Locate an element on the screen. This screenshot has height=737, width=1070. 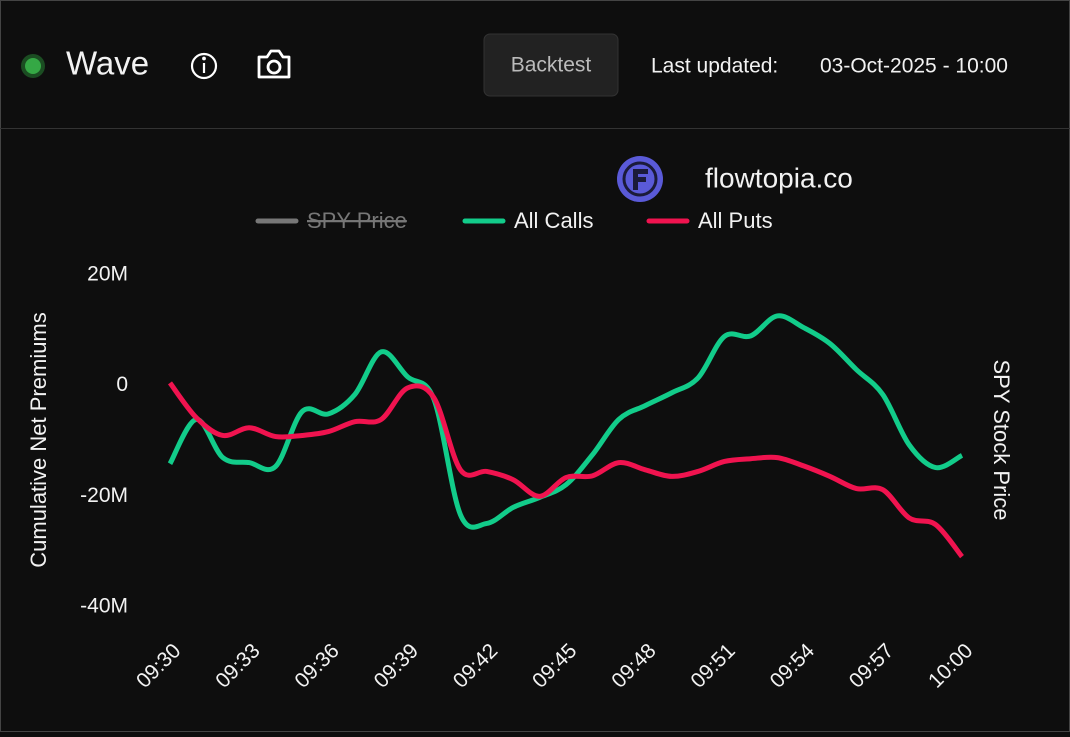
brand-name: flowtopia.co is located at coordinates (779, 177).